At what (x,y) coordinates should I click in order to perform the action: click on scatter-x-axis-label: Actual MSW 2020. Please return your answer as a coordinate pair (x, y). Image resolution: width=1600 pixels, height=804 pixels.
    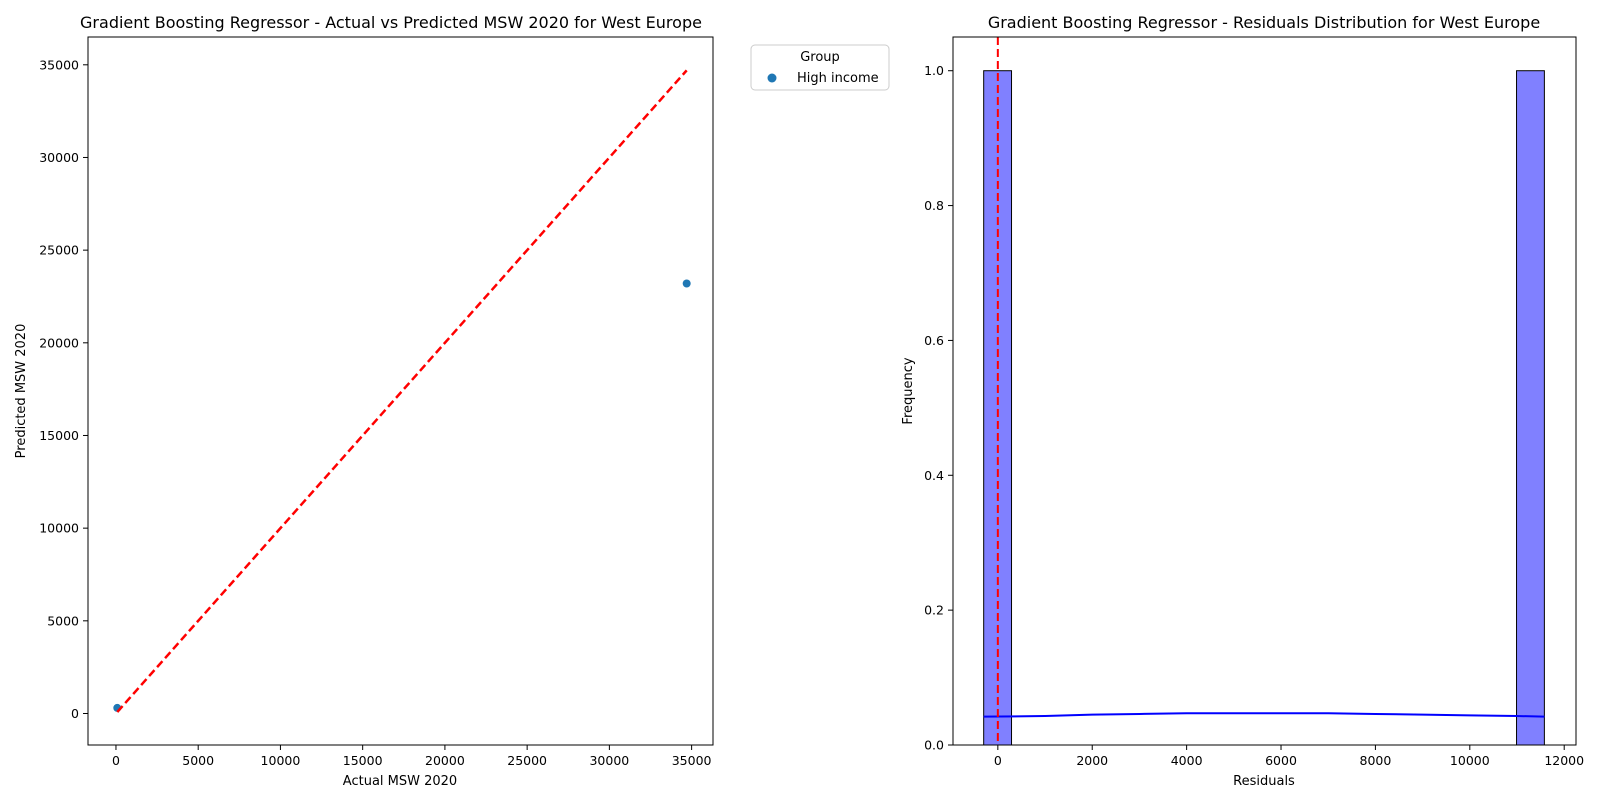
    Looking at the image, I should click on (400, 781).